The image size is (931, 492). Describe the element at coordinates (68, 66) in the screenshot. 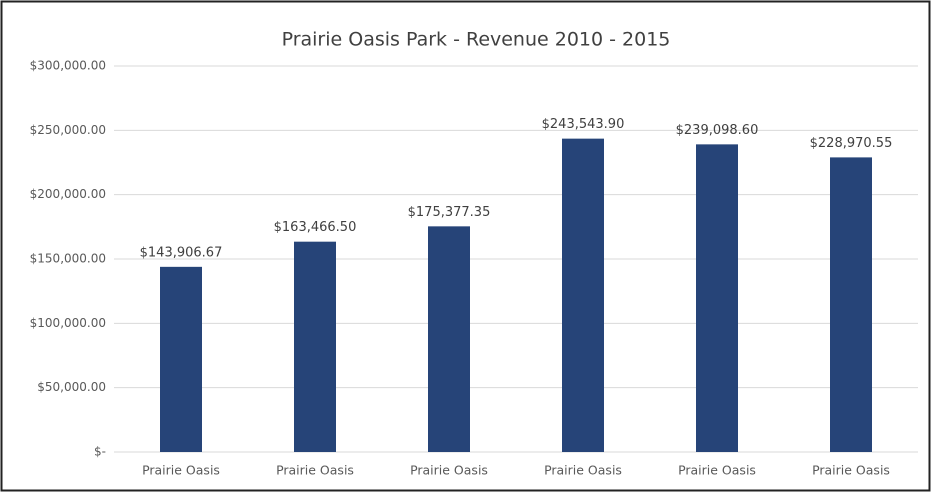

I see `y-tick-label: $300,000.00` at that location.